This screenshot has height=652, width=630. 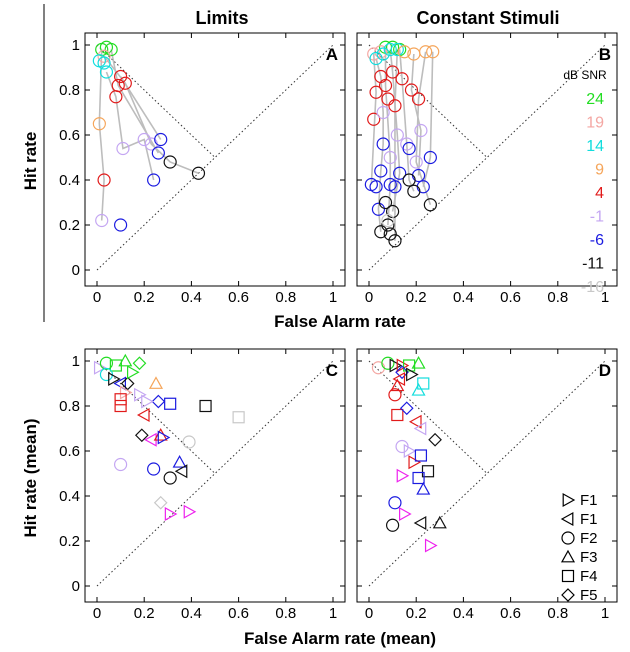 What do you see at coordinates (597, 217) in the screenshot?
I see `snr-legend-entry: -1` at bounding box center [597, 217].